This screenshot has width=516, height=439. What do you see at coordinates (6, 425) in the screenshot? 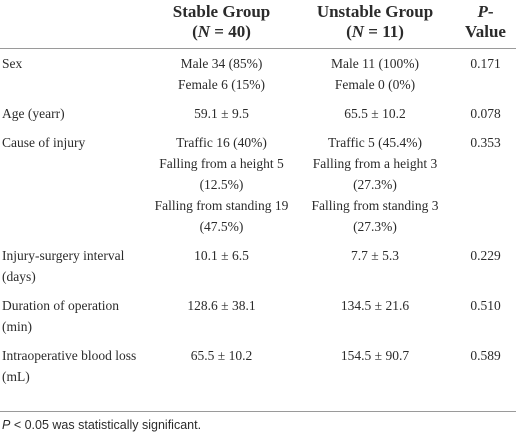
I see `footnote-italic: P` at bounding box center [6, 425].